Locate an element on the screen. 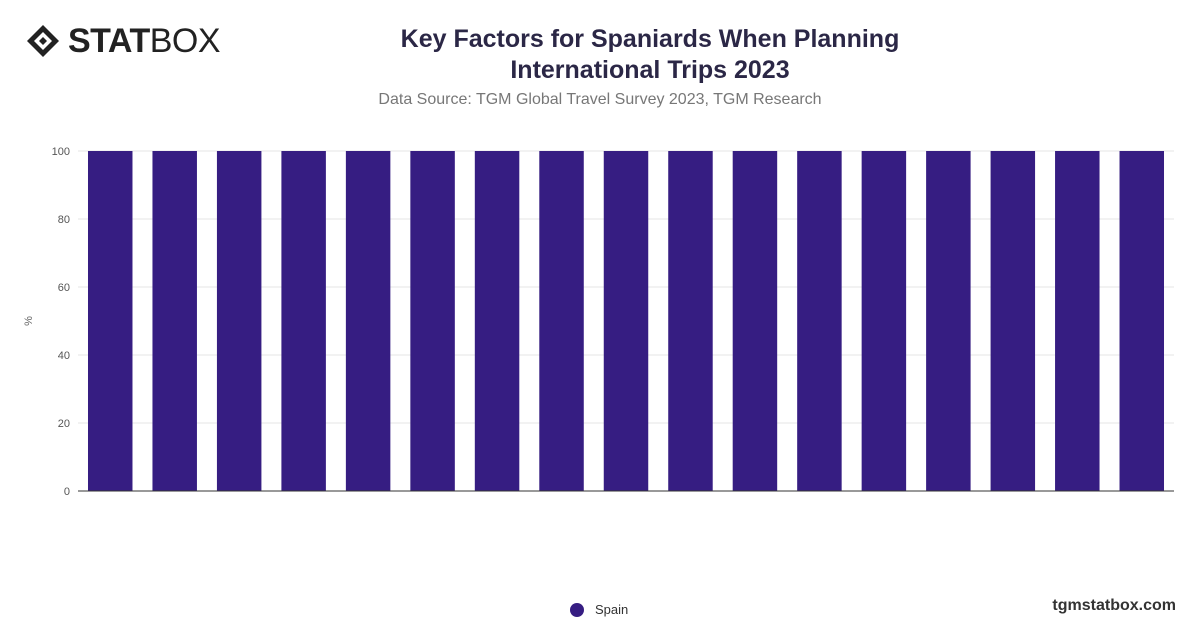  statbox-logo: STATBOX is located at coordinates (123, 41).